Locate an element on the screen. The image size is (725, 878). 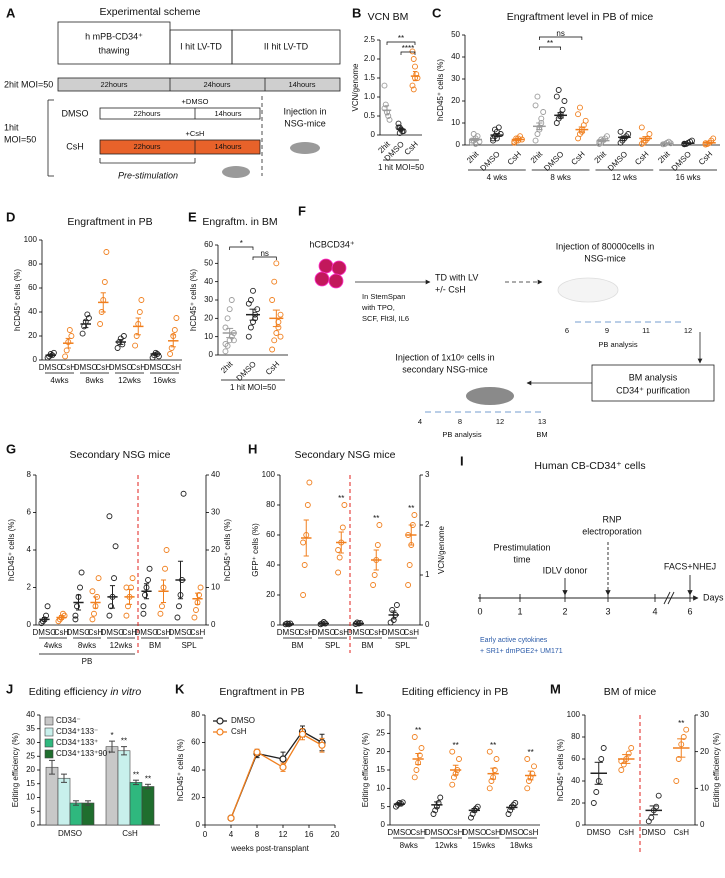
diagram-text: +DMSO is located at coordinates (195, 101).